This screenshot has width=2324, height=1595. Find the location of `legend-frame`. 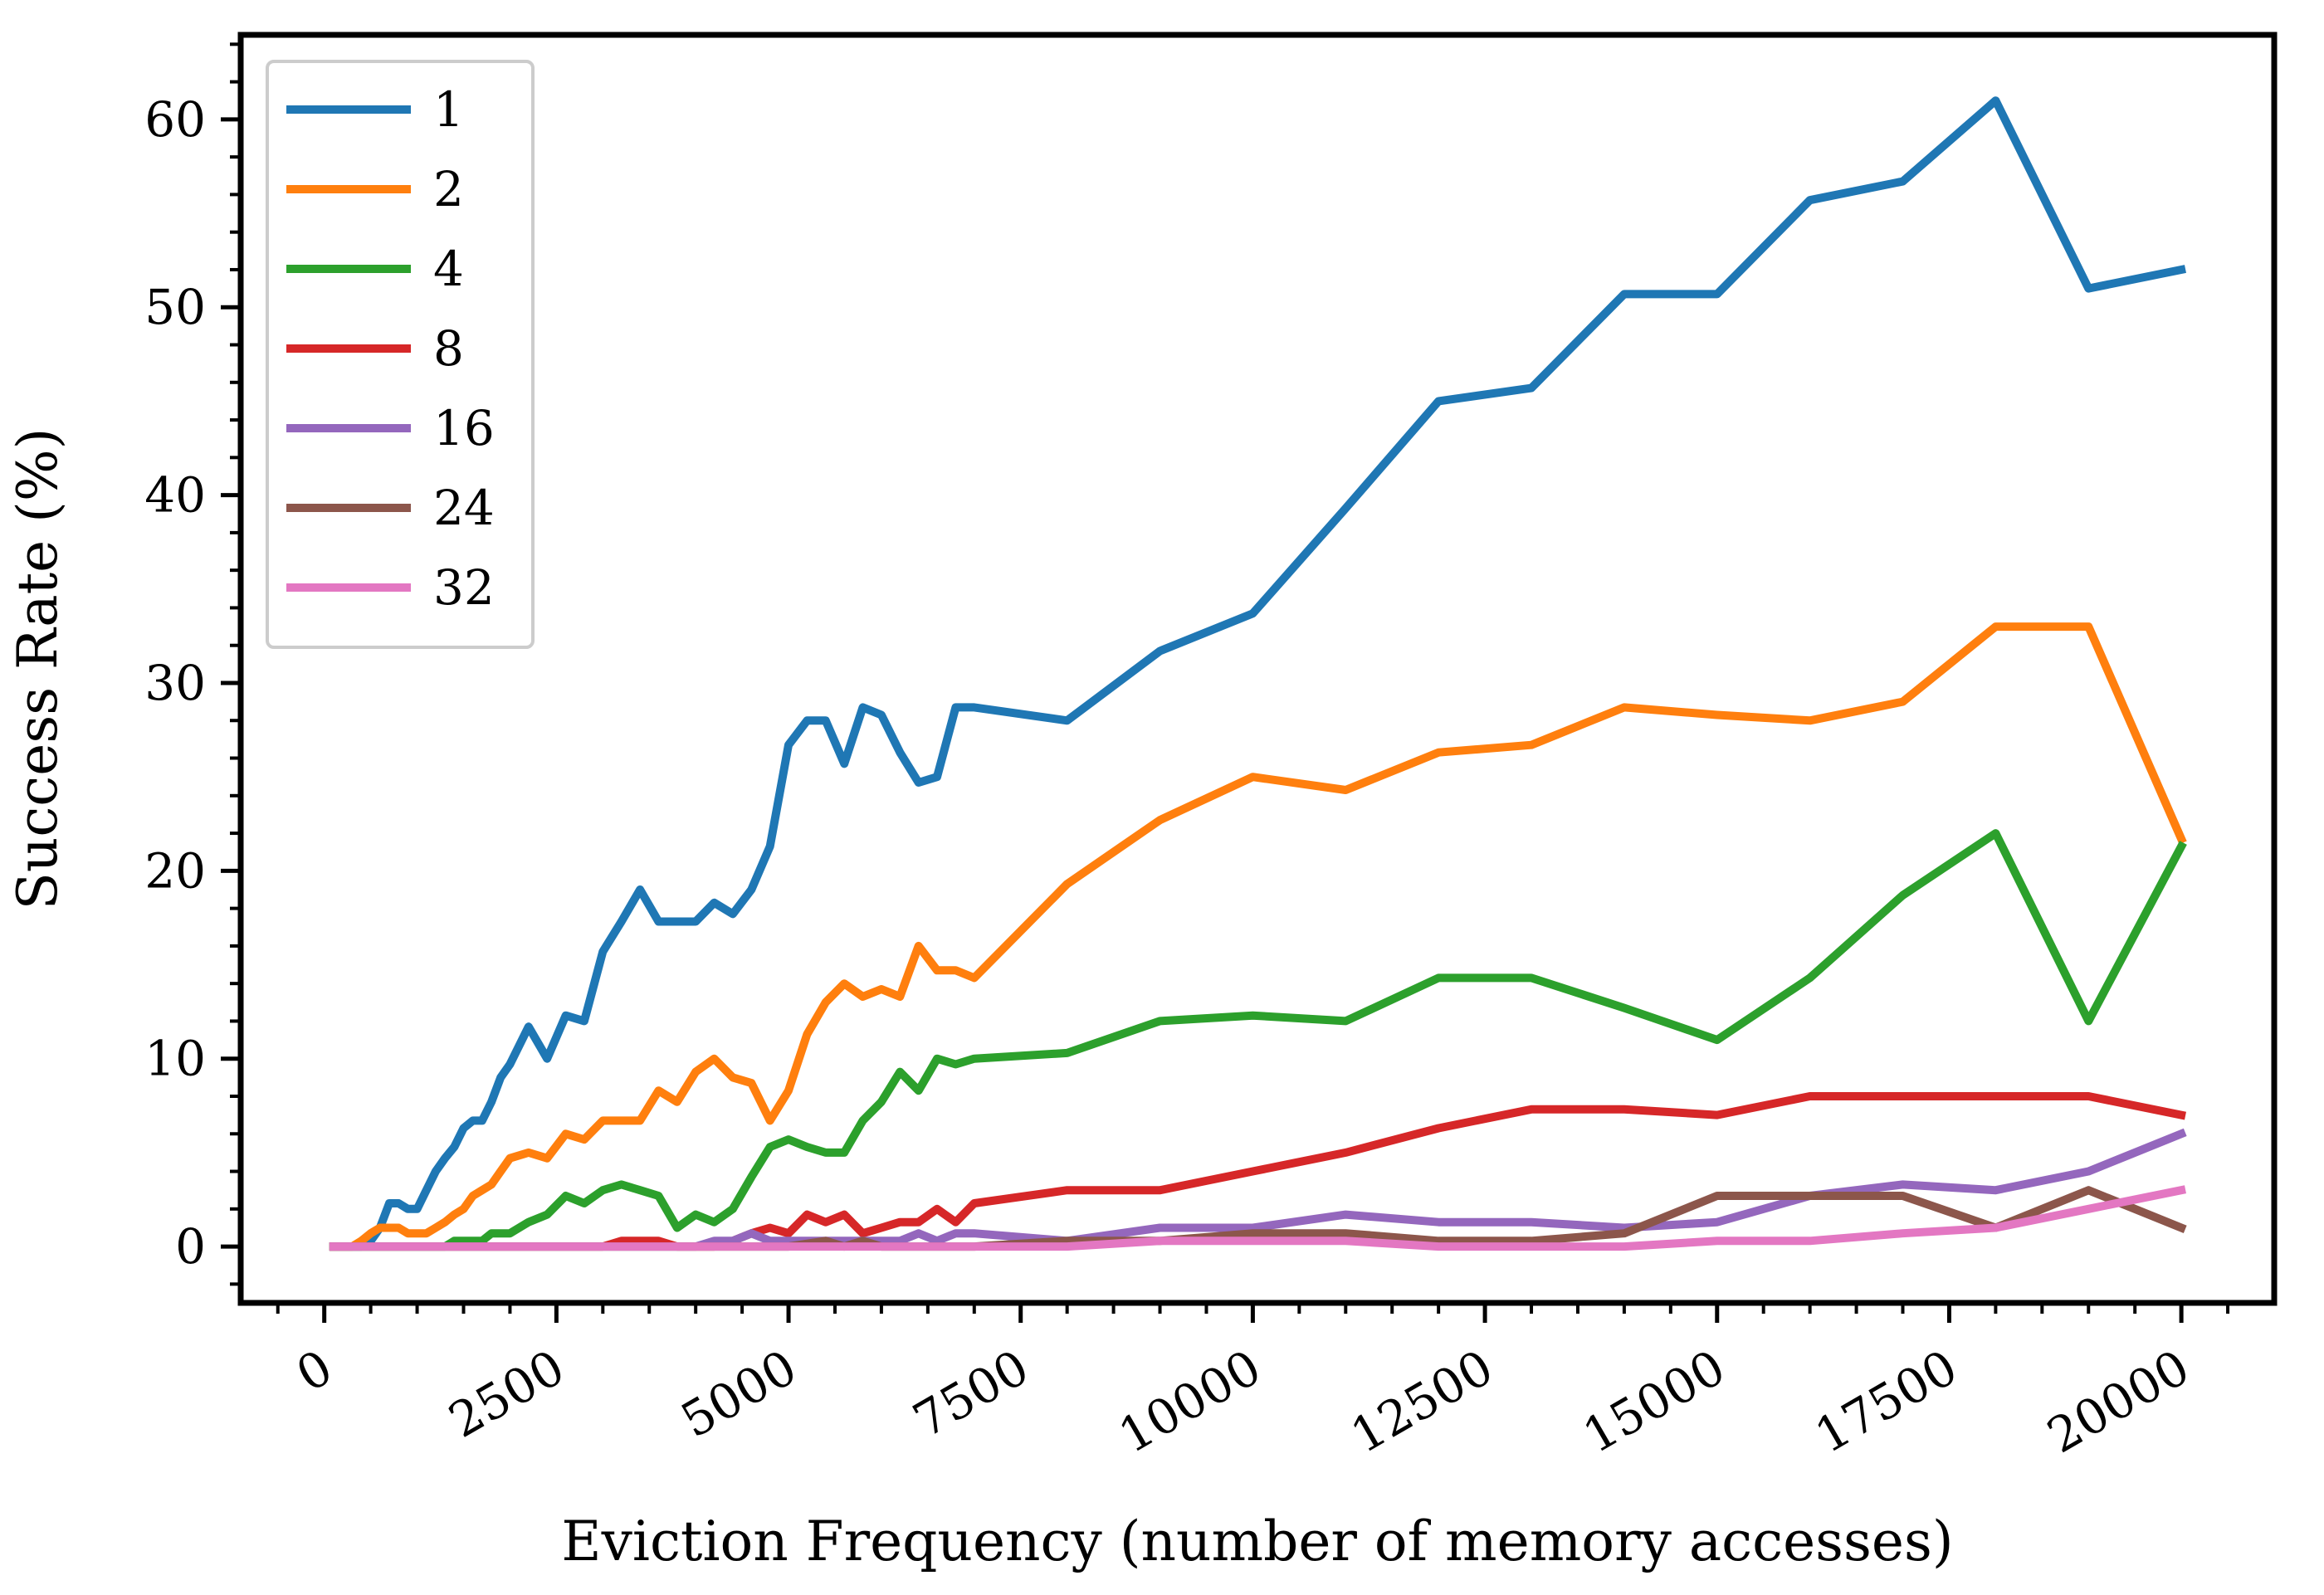

legend-frame is located at coordinates (400, 355).